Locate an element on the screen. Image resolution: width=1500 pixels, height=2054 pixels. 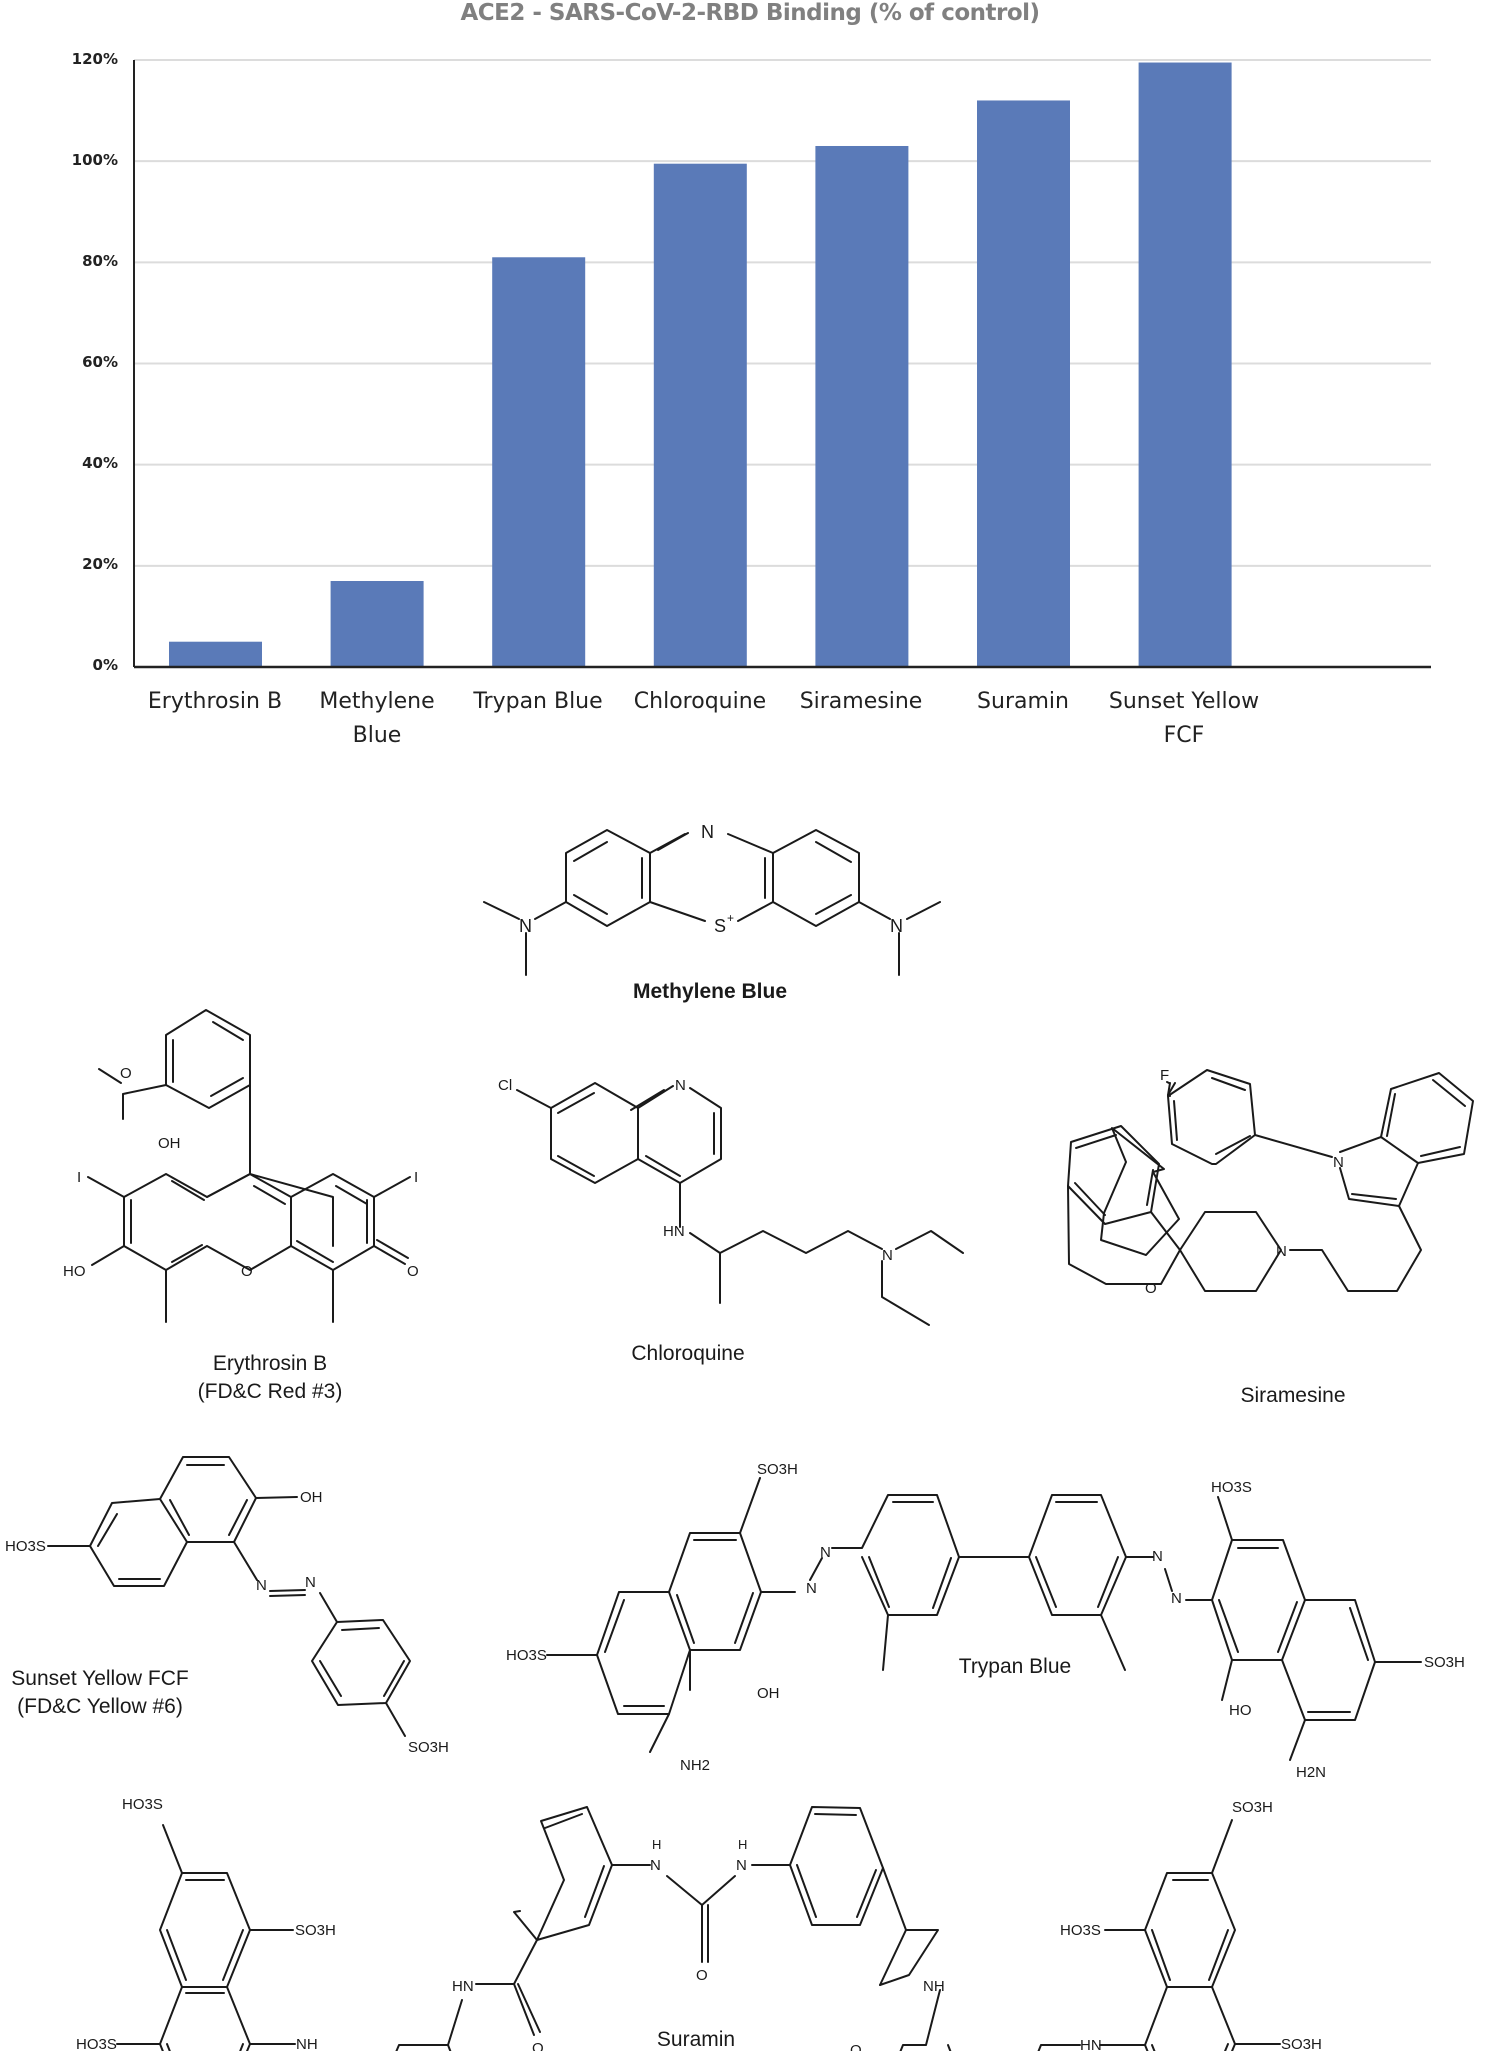
suramin-label: Suramin is located at coordinates (696, 2039).